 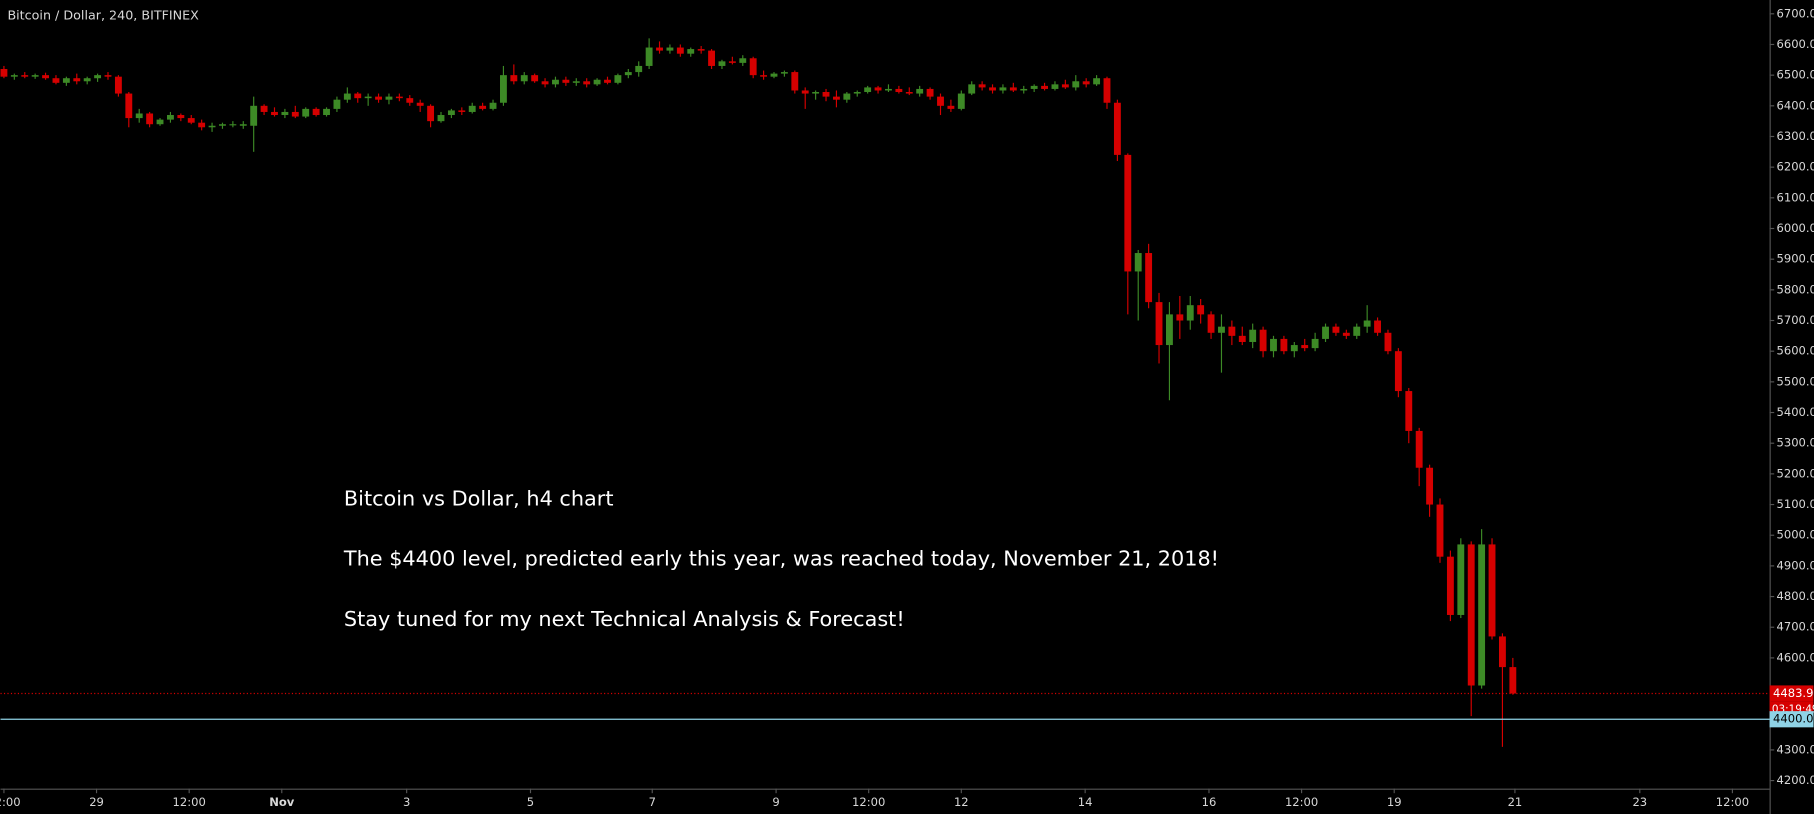 I want to click on y-tick-label: 4200.0, so click(x=1795, y=780).